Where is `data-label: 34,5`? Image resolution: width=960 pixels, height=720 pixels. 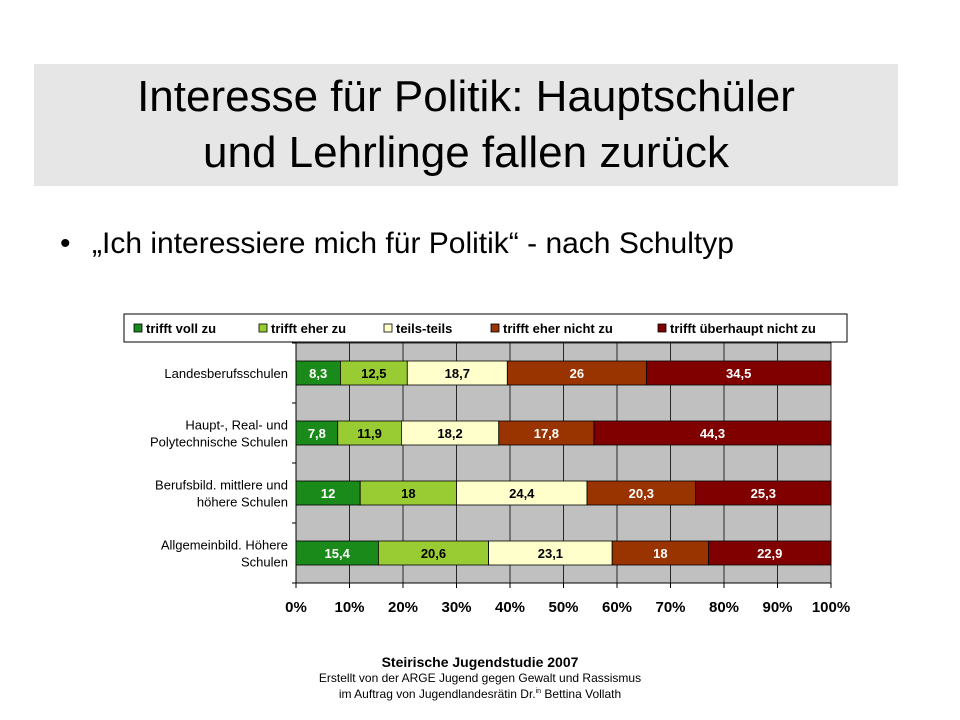 data-label: 34,5 is located at coordinates (738, 373).